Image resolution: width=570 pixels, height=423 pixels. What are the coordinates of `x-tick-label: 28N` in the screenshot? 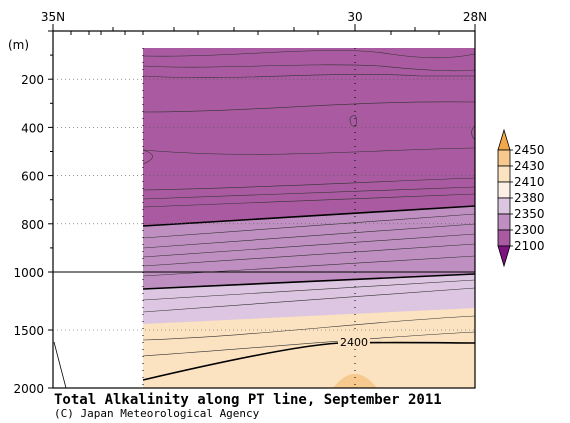 It's located at (475, 17).